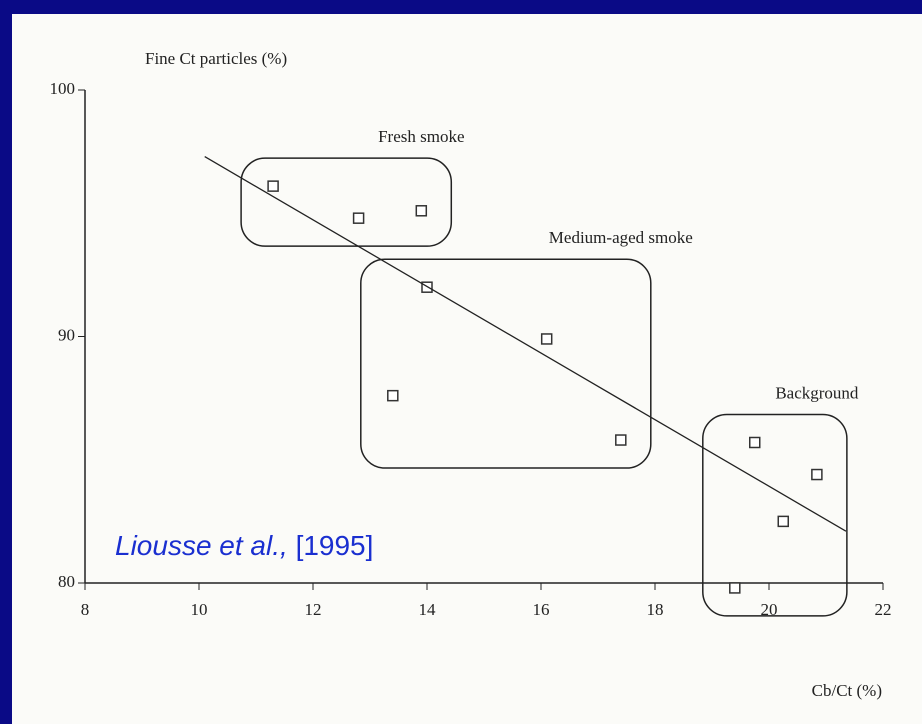 The width and height of the screenshot is (922, 724). Describe the element at coordinates (847, 690) in the screenshot. I see `x-axis-label: Cb/Ct (%)` at that location.